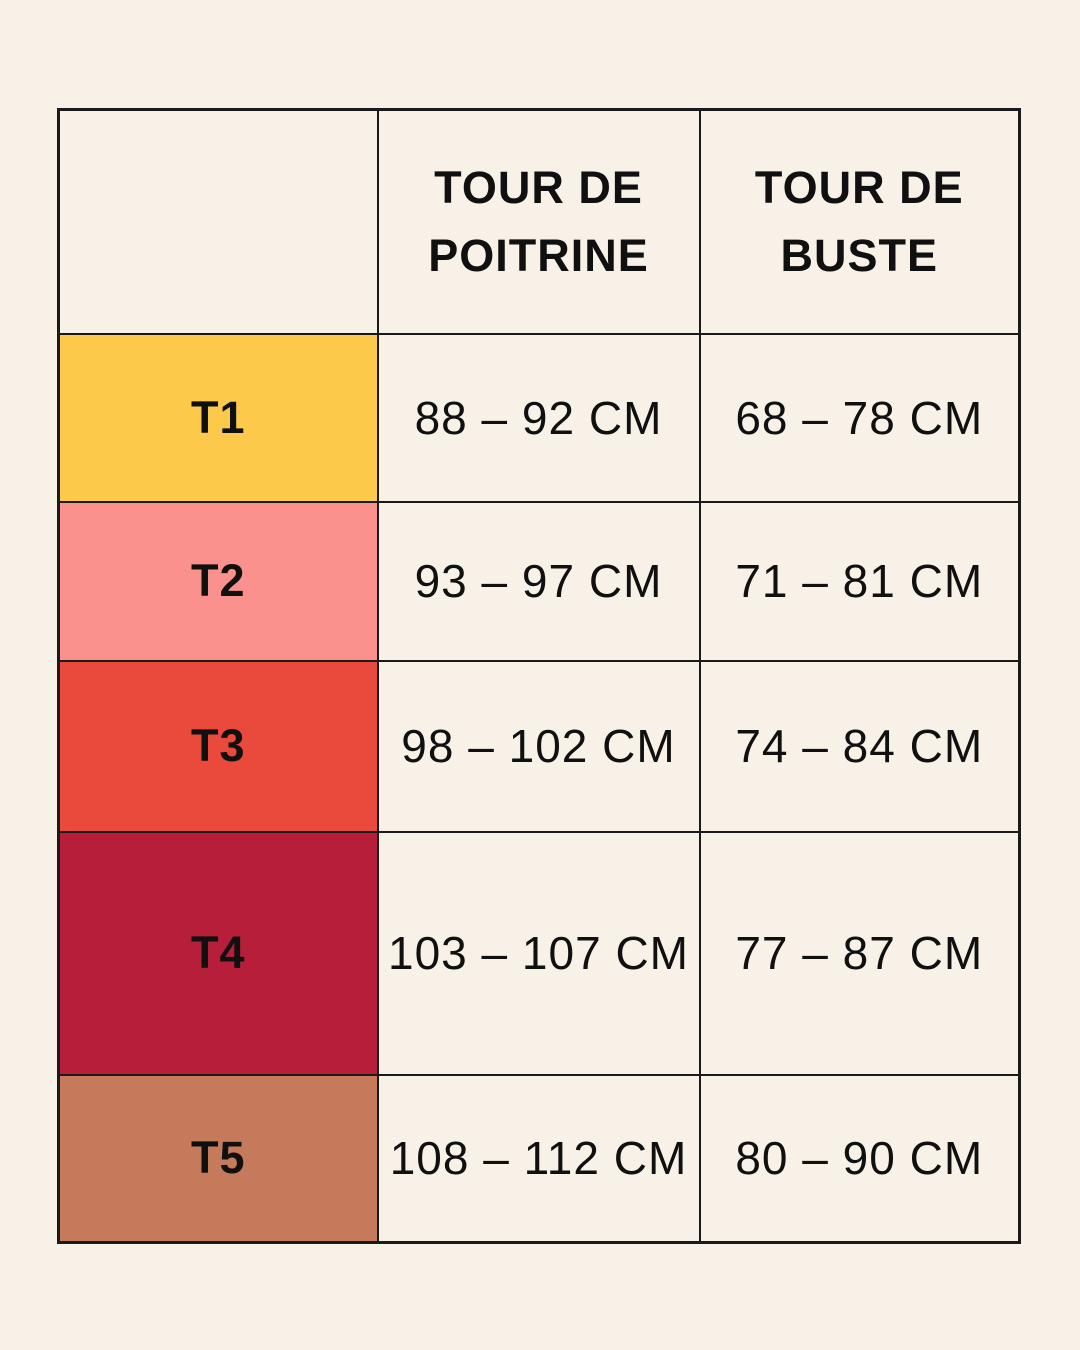  Describe the element at coordinates (218, 953) in the screenshot. I see `size-label-t4: T4` at that location.